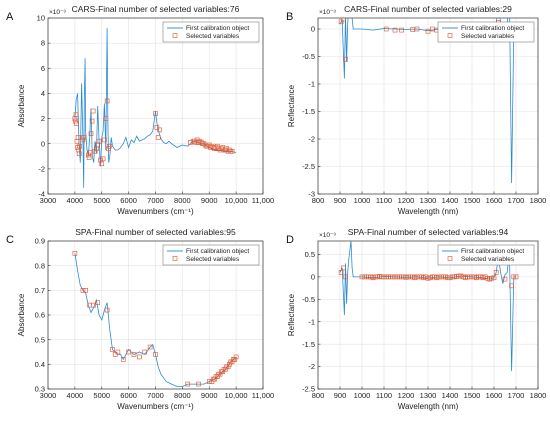 This screenshot has height=444, width=550. I want to click on y-tick-label: 0.7, so click(40, 290).